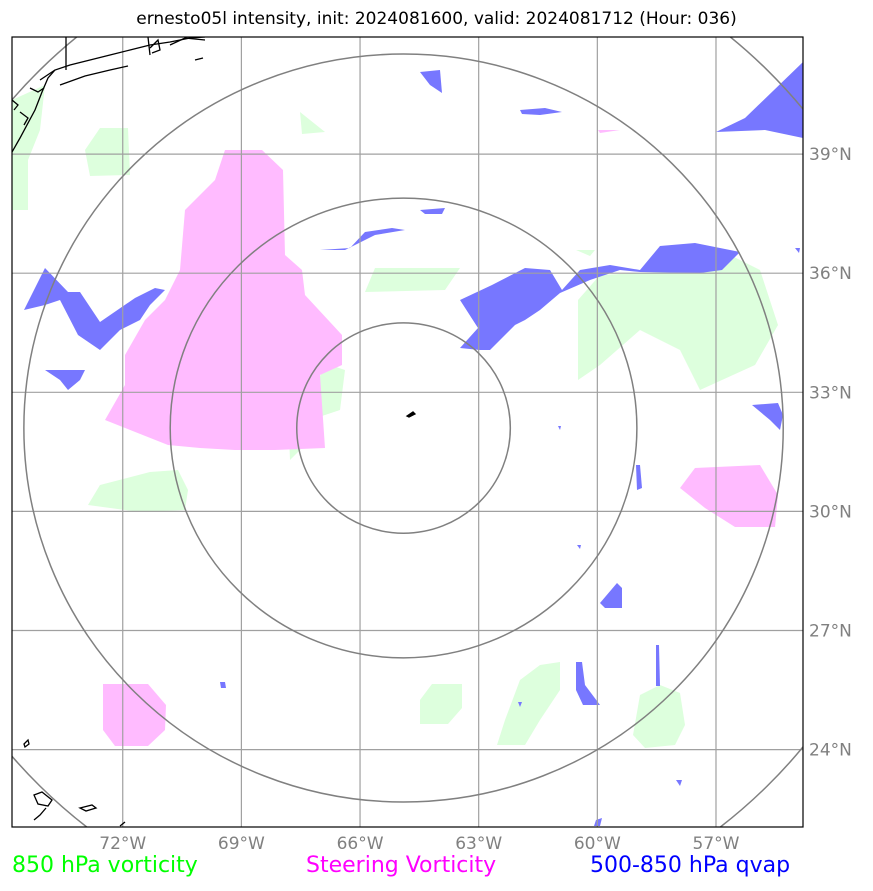  What do you see at coordinates (690, 865) in the screenshot?
I see `legend-qvap: 500-850 hPa qvap` at bounding box center [690, 865].